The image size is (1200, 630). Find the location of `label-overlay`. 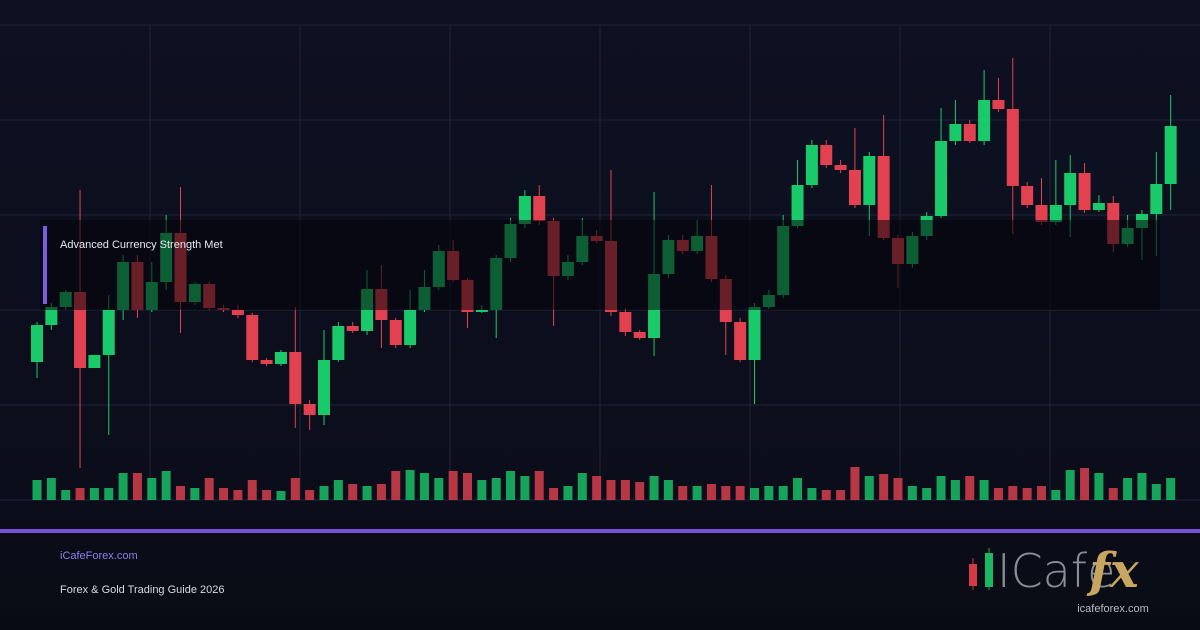

label-overlay is located at coordinates (600, 265).